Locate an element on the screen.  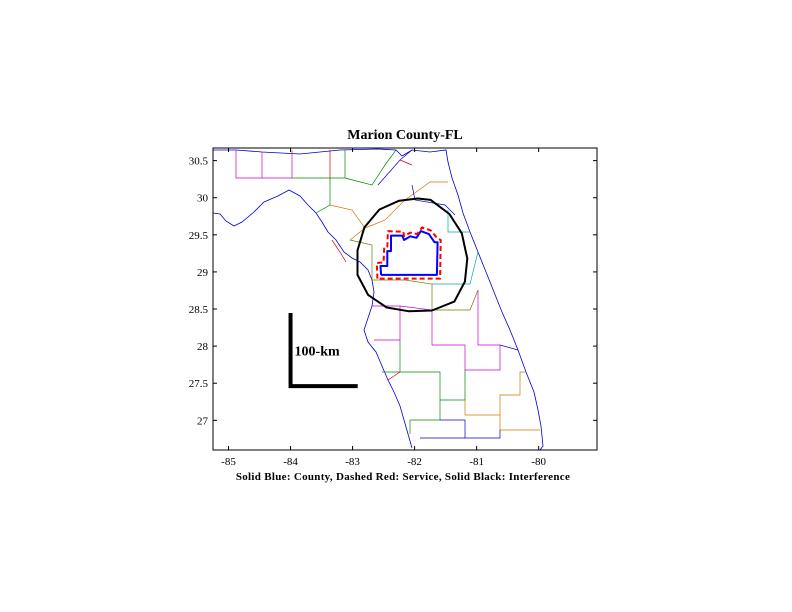
scale-bar-label: 100-km is located at coordinates (317, 352).